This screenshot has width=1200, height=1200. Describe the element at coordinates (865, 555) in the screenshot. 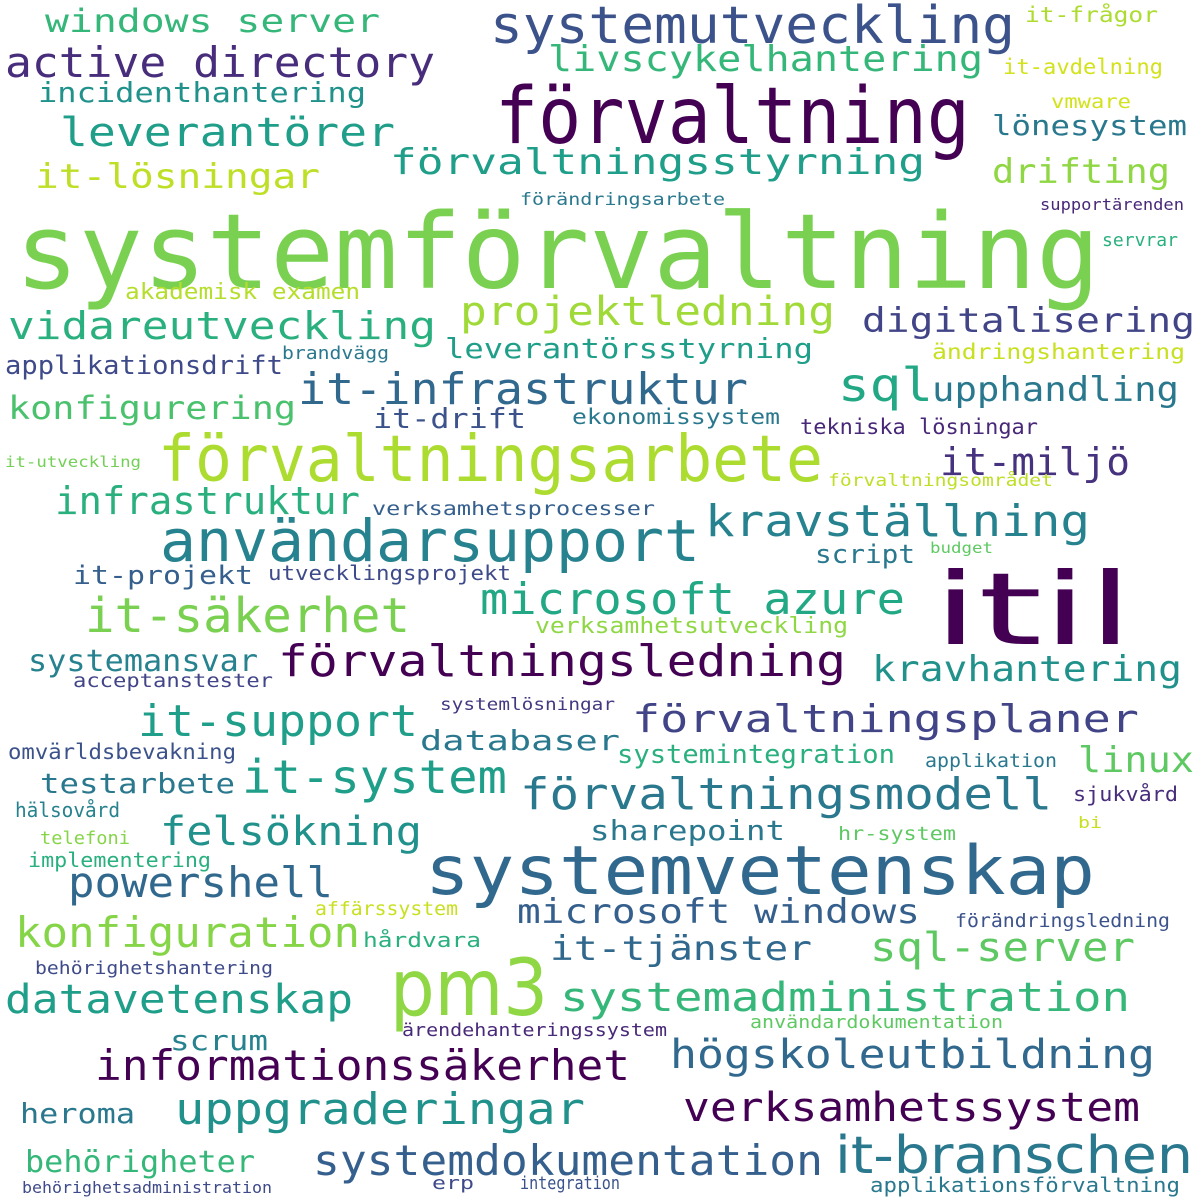

I see `cloud-word: script` at that location.